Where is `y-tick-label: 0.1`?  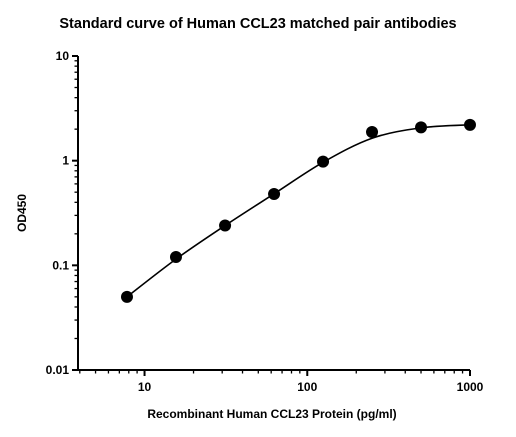
y-tick-label: 0.1 is located at coordinates (60, 265).